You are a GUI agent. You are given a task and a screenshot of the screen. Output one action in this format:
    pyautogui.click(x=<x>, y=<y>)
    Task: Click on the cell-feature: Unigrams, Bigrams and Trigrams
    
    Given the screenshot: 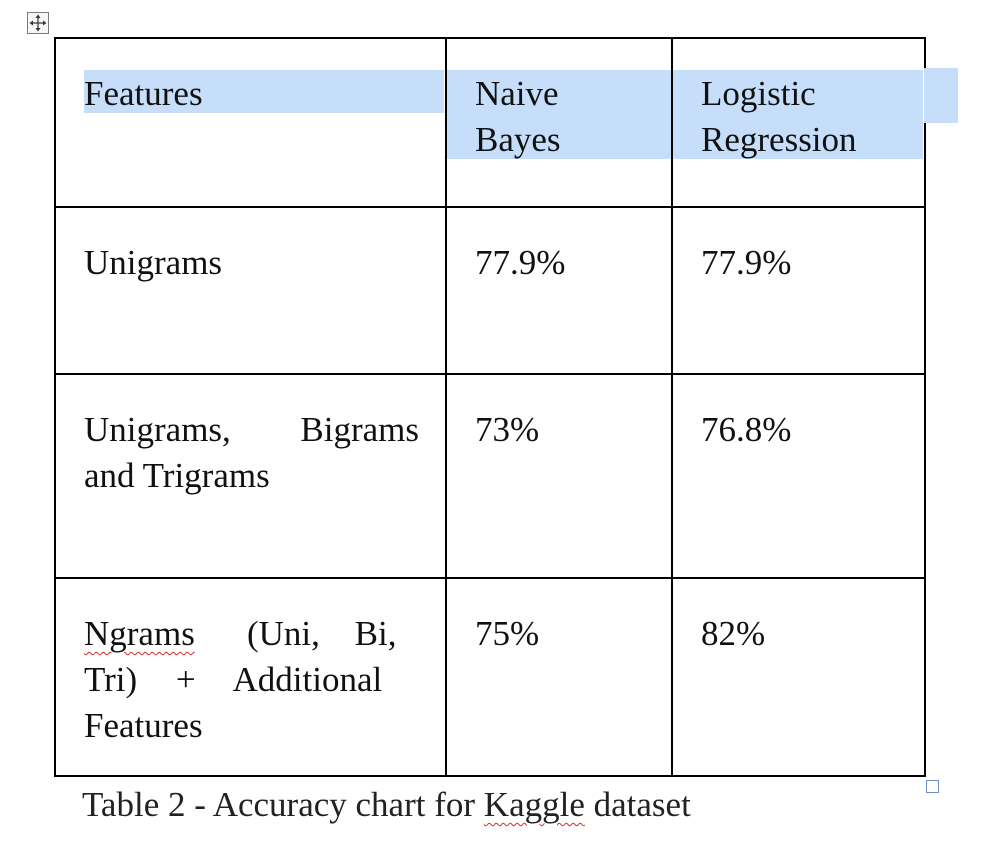 What is the action you would take?
    pyautogui.click(x=250, y=476)
    